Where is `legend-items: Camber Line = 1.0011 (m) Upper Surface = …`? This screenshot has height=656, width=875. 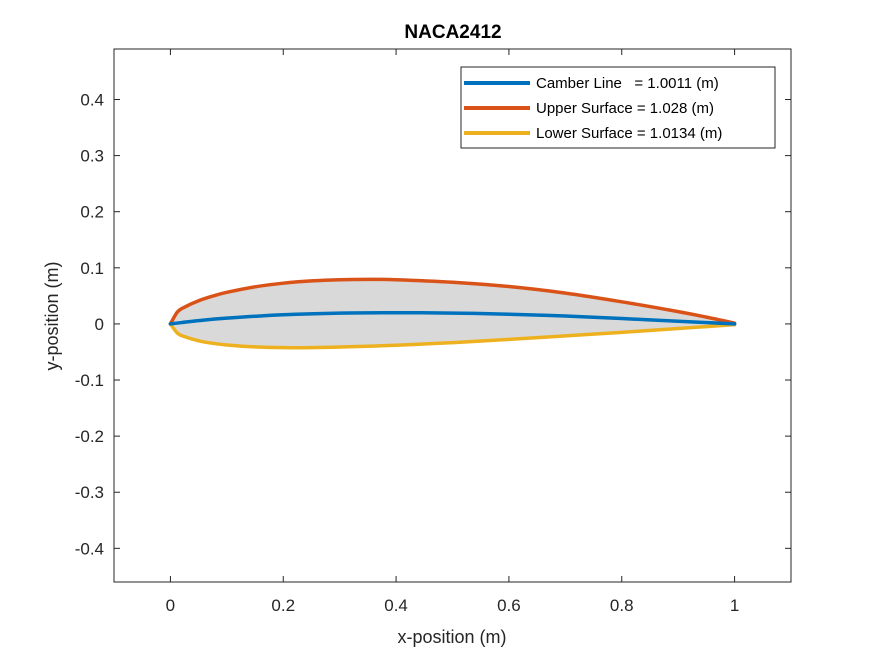 legend-items: Camber Line = 1.0011 (m) Upper Surface = … is located at coordinates (593, 108).